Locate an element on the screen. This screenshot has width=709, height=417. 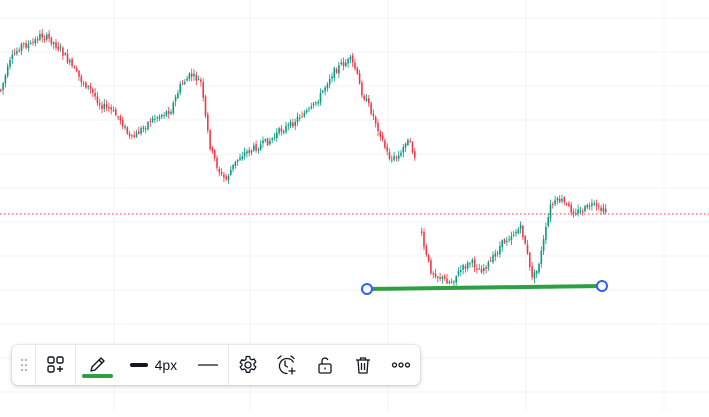
line-color-button is located at coordinates (97, 365).